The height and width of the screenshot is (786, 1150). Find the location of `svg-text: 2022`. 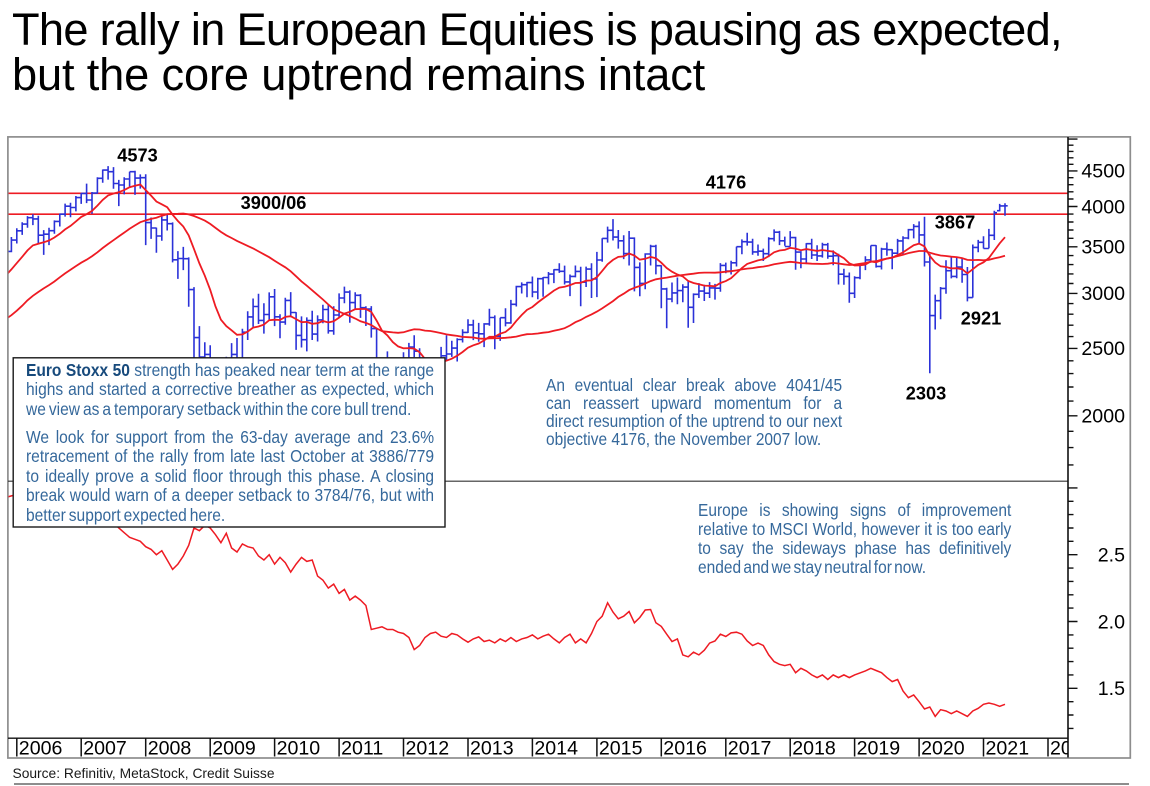

svg-text: 2022 is located at coordinates (1072, 749).